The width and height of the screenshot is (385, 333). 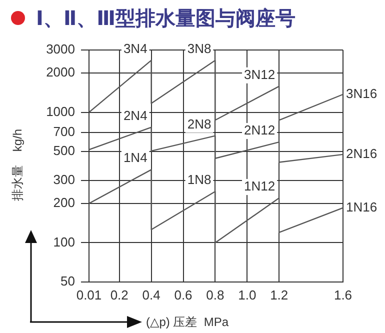 I want to click on annotation: 2N8, so click(x=199, y=124).